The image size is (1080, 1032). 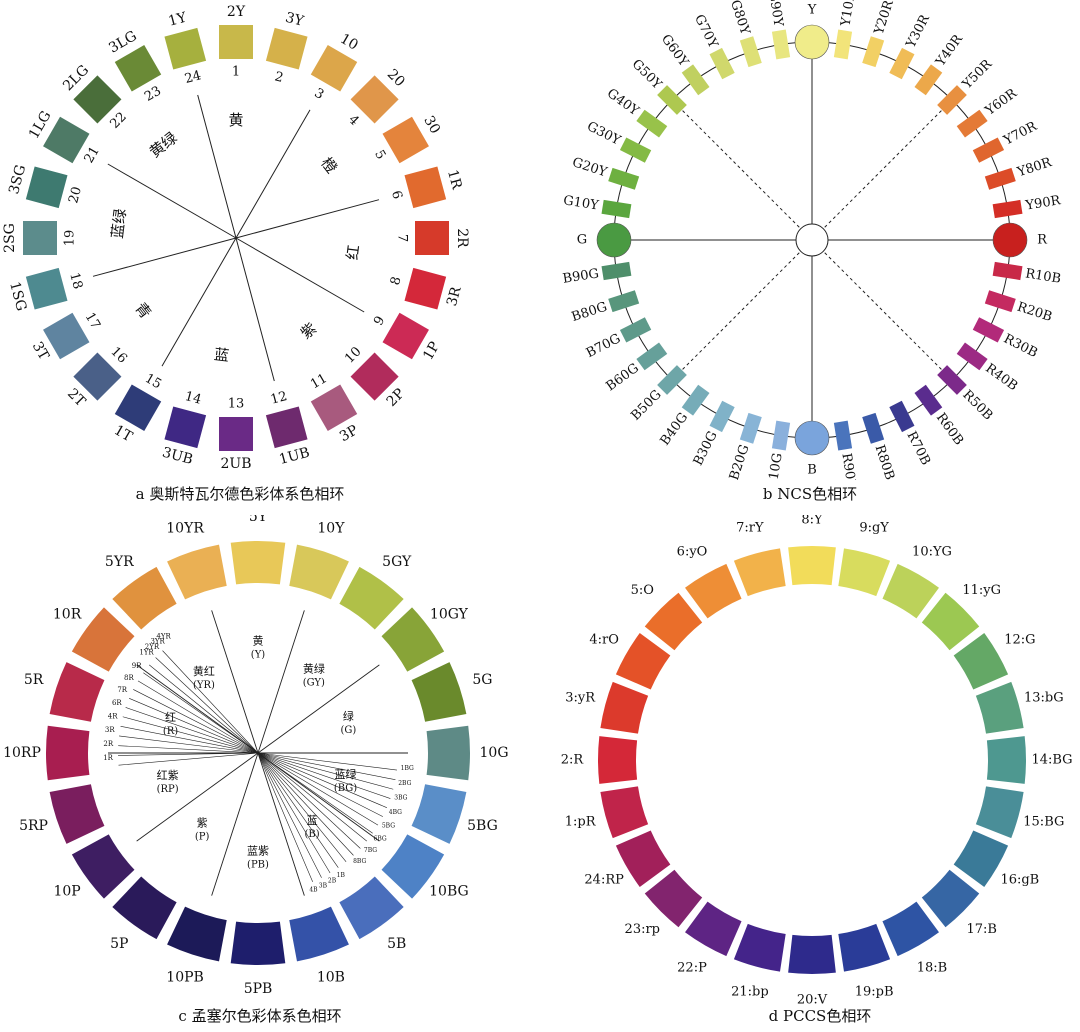 What do you see at coordinates (848, 466) in the screenshot?
I see `hue-label: R90B` at bounding box center [848, 466].